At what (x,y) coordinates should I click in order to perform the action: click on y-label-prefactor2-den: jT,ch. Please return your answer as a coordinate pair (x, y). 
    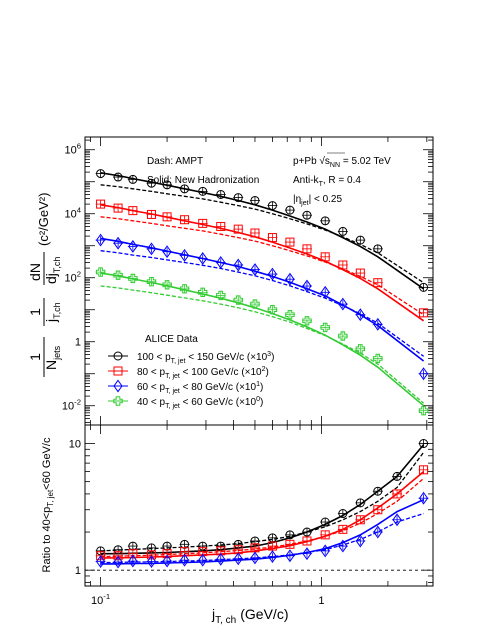
    Looking at the image, I should click on (52, 312).